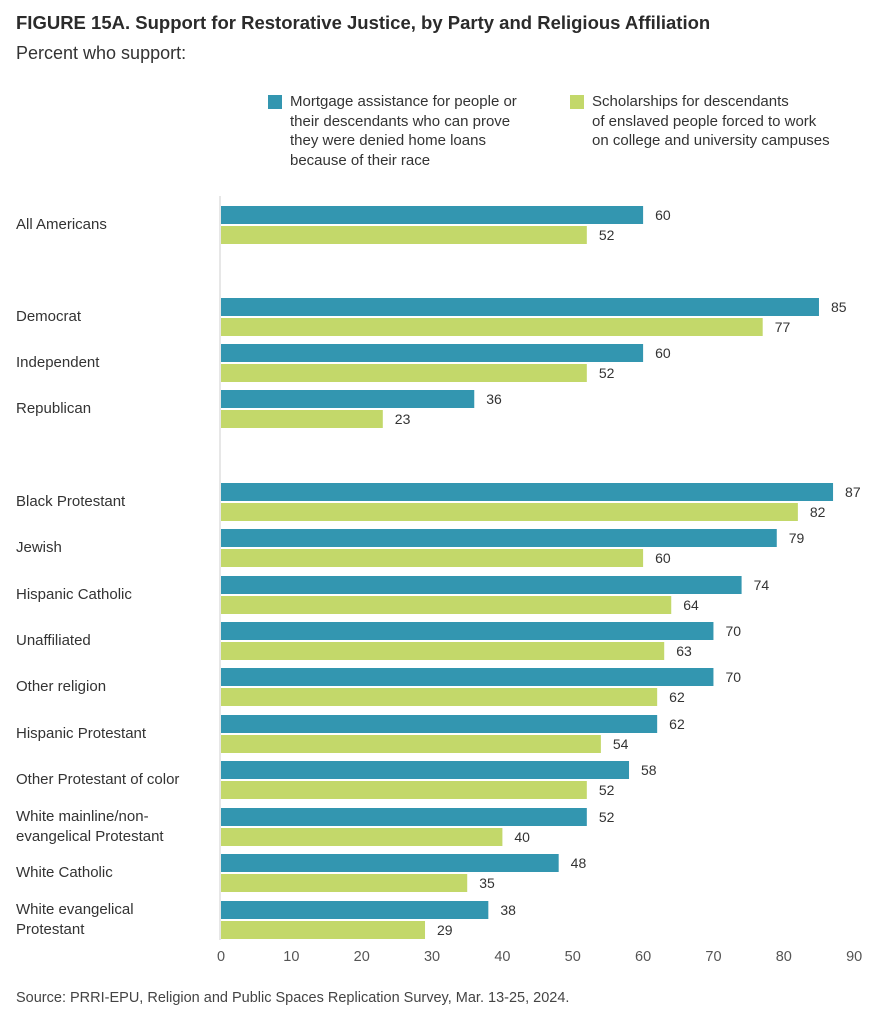  I want to click on category-label: Unaffiliated, so click(53, 640).